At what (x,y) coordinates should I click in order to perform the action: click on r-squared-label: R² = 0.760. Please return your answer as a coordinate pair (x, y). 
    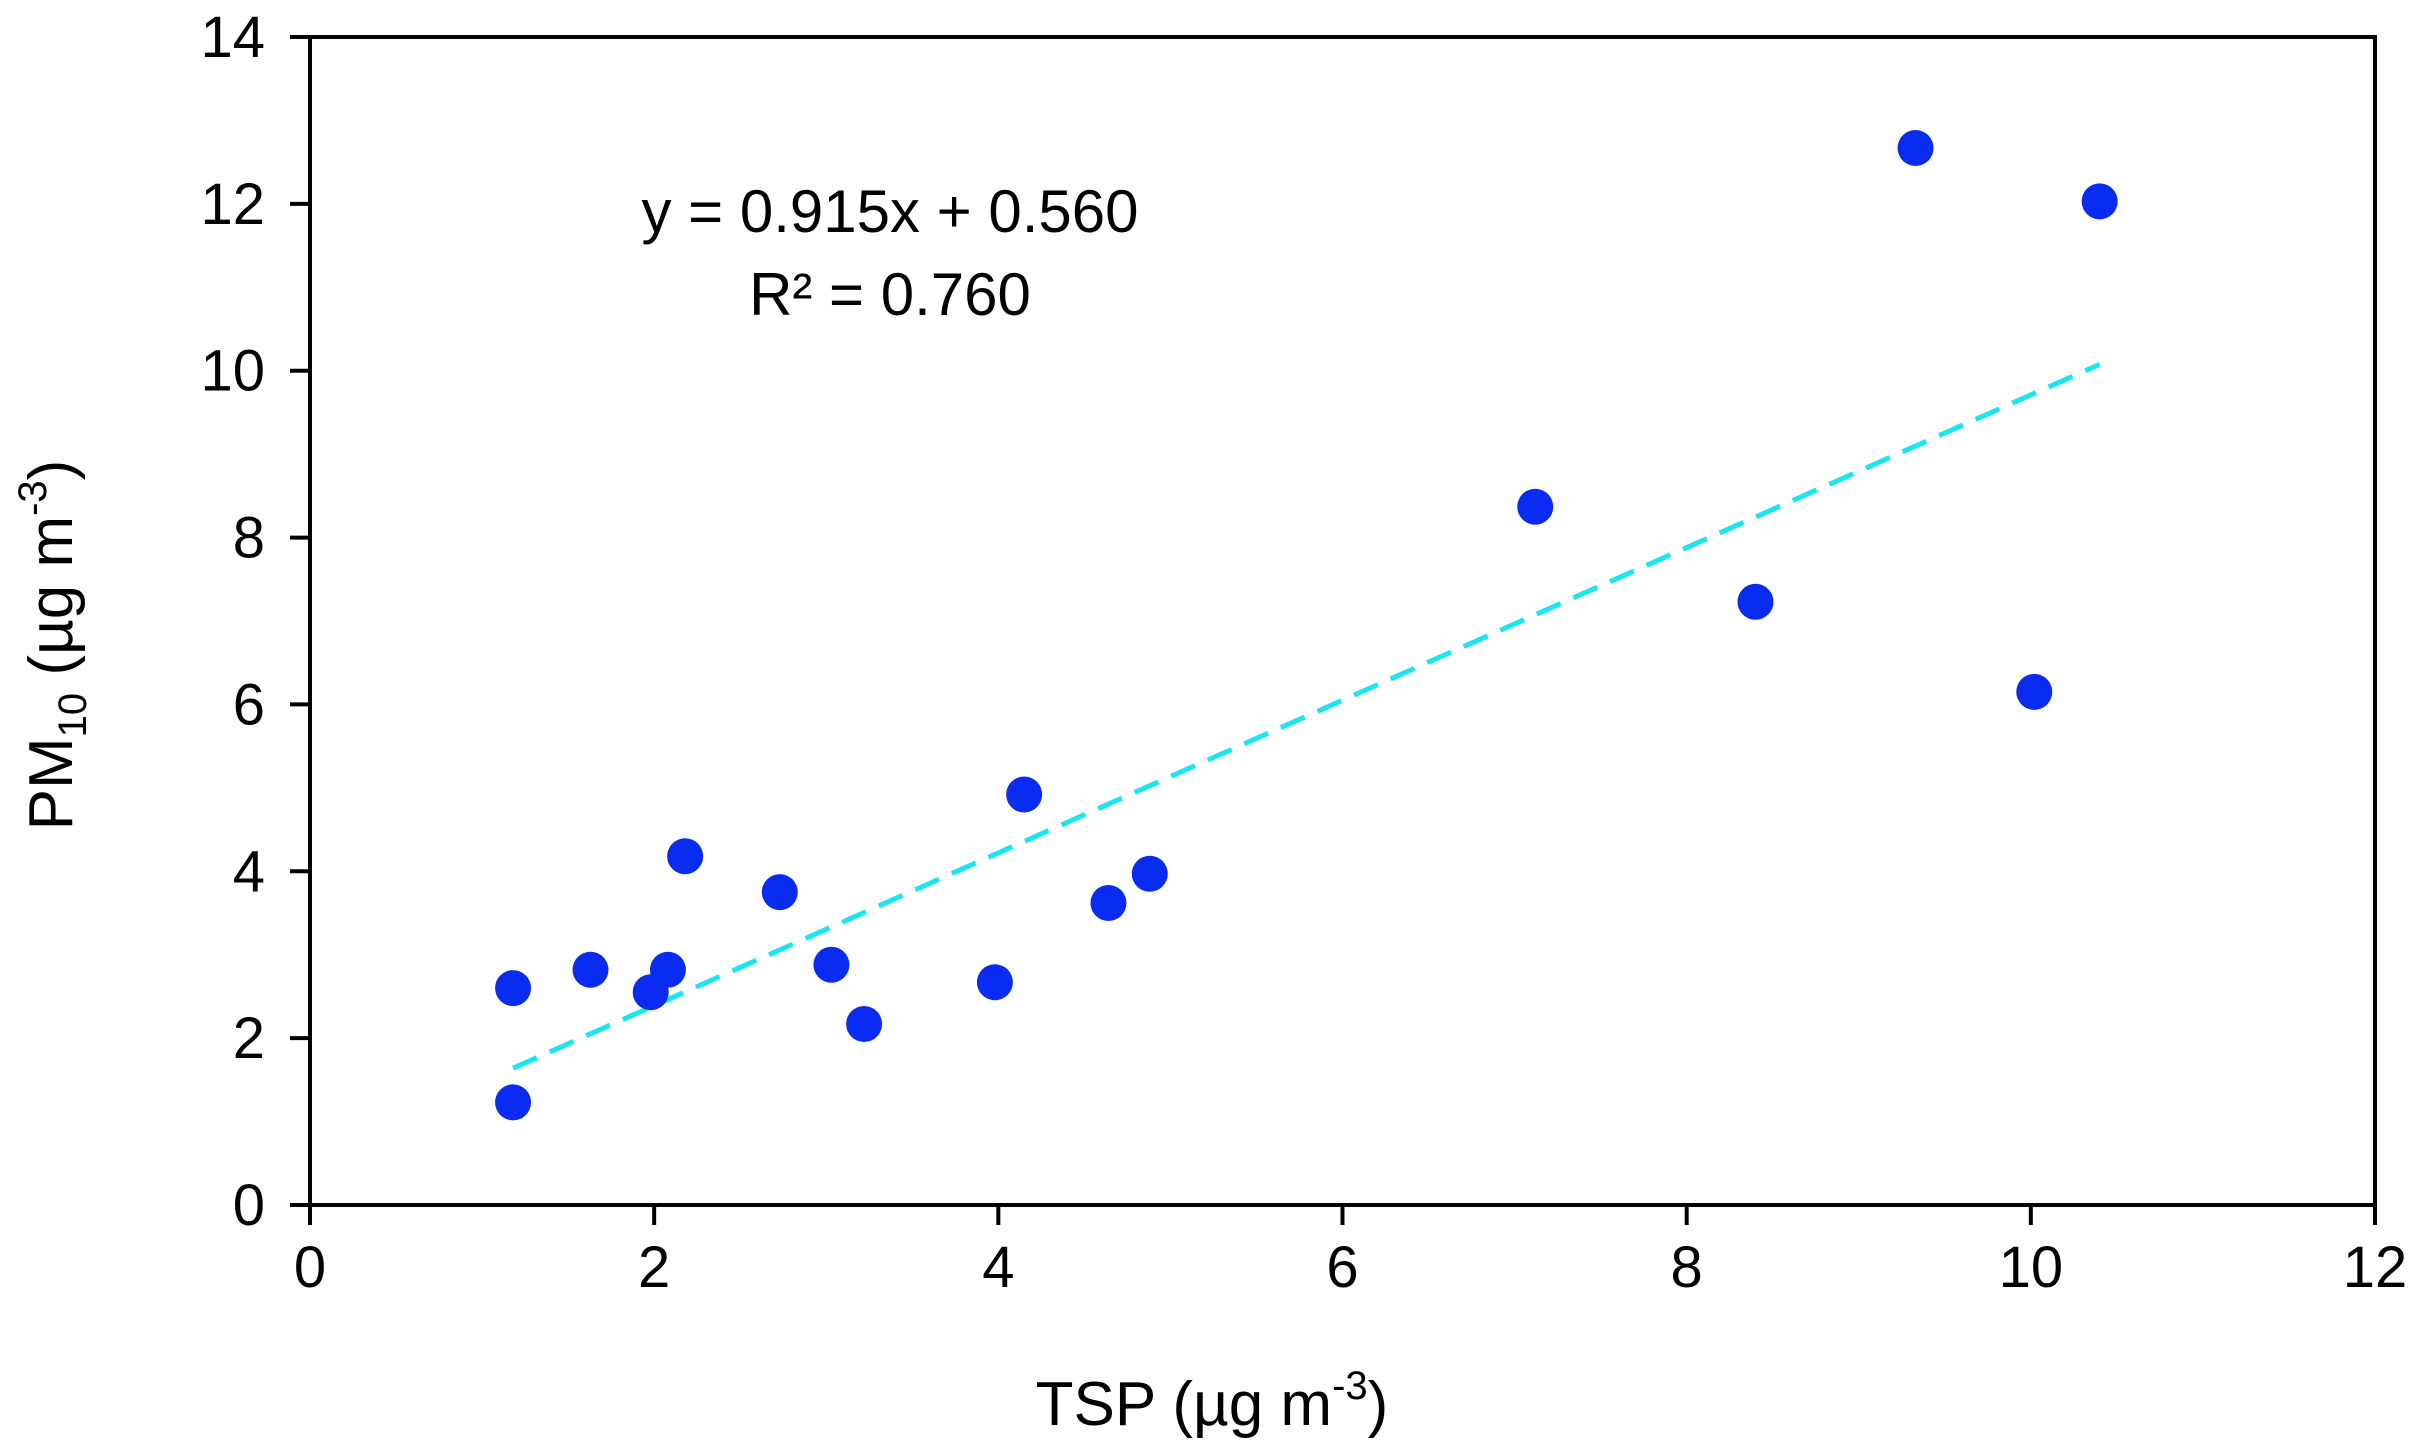
    Looking at the image, I should click on (890, 294).